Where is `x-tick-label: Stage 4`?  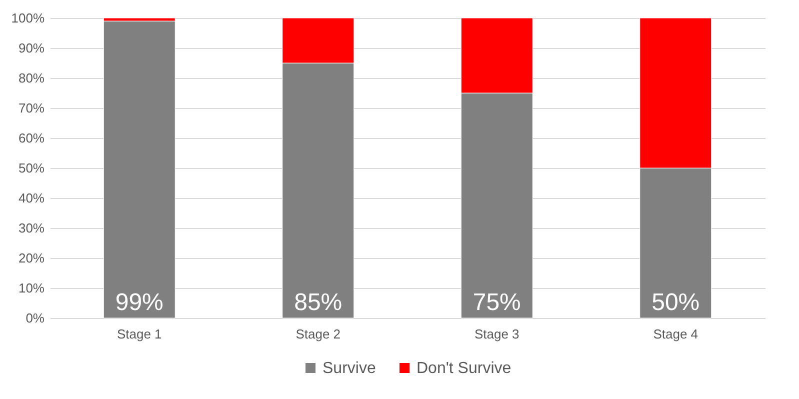
x-tick-label: Stage 4 is located at coordinates (675, 334).